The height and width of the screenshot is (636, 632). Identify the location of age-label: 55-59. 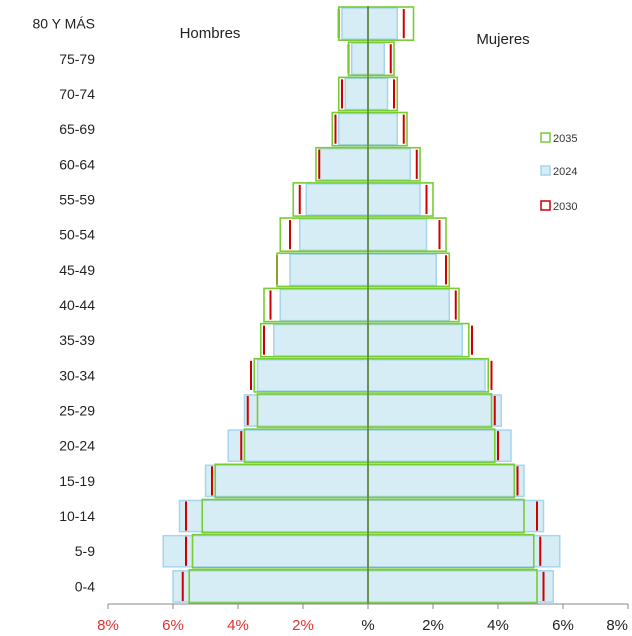
(77, 199).